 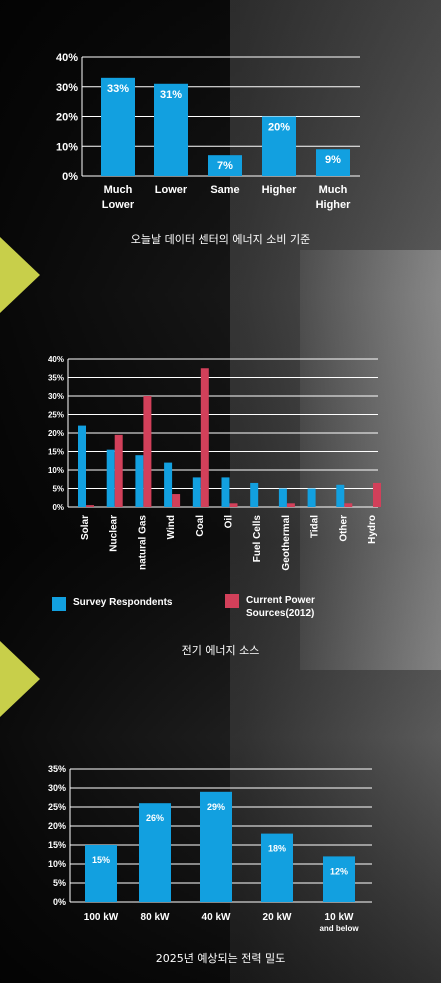 I want to click on x-tick-label: Tidal, so click(x=315, y=526).